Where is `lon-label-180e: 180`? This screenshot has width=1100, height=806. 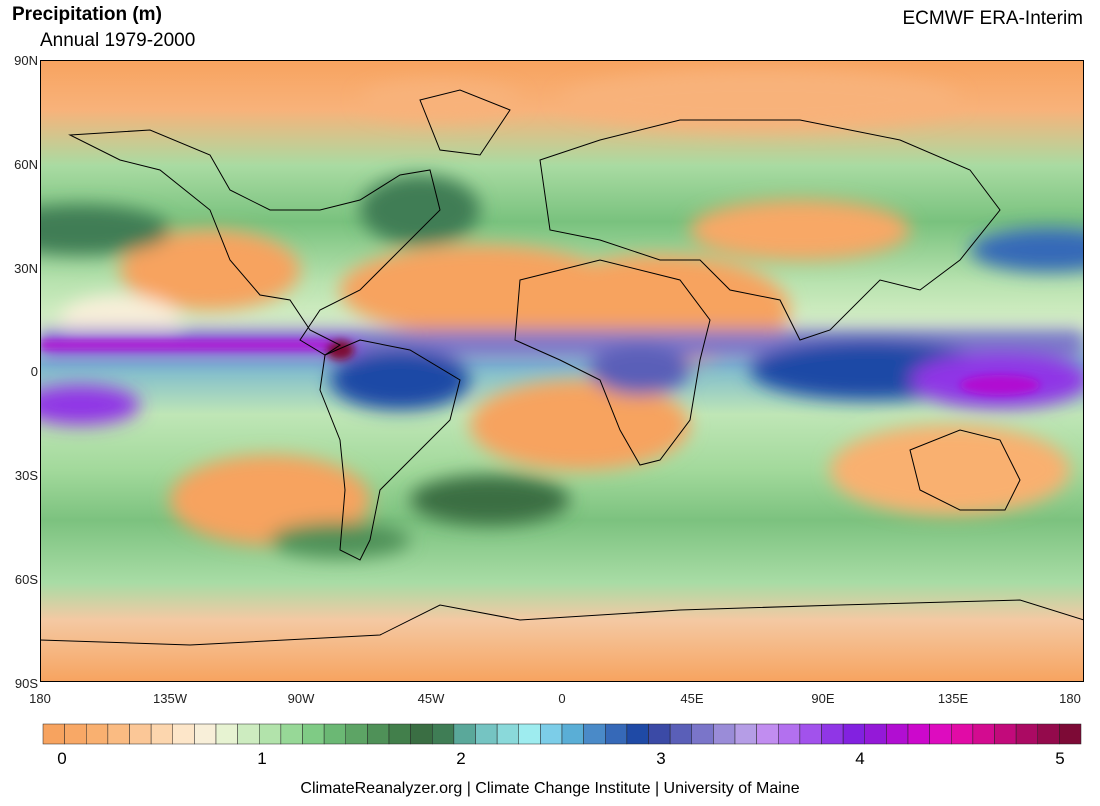
lon-label-180e: 180 is located at coordinates (1070, 698).